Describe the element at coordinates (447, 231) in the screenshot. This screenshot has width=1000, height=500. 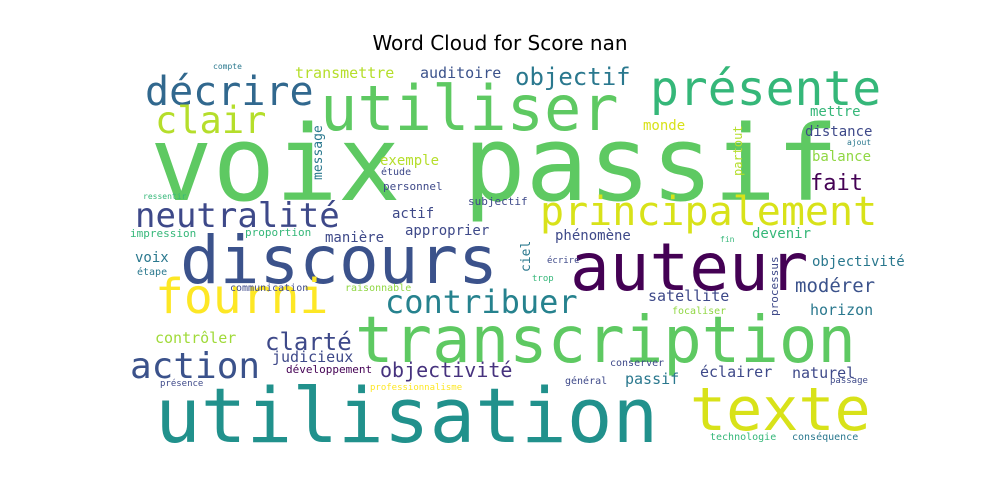
I see `word-24: approprier` at that location.